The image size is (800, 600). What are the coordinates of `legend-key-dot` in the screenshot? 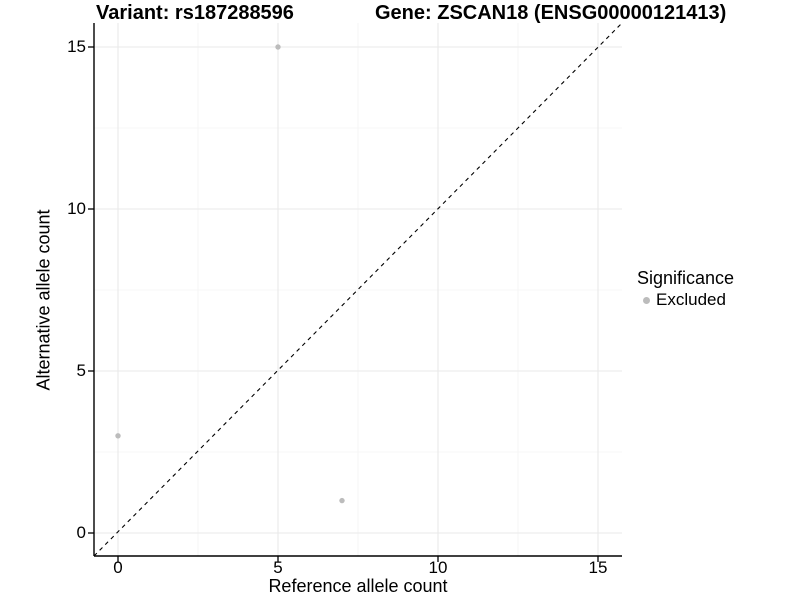 It's located at (646, 300).